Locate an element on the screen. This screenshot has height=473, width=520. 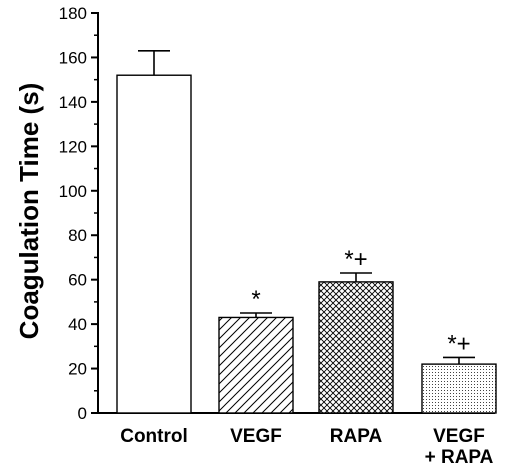
category-label: Control is located at coordinates (154, 436).